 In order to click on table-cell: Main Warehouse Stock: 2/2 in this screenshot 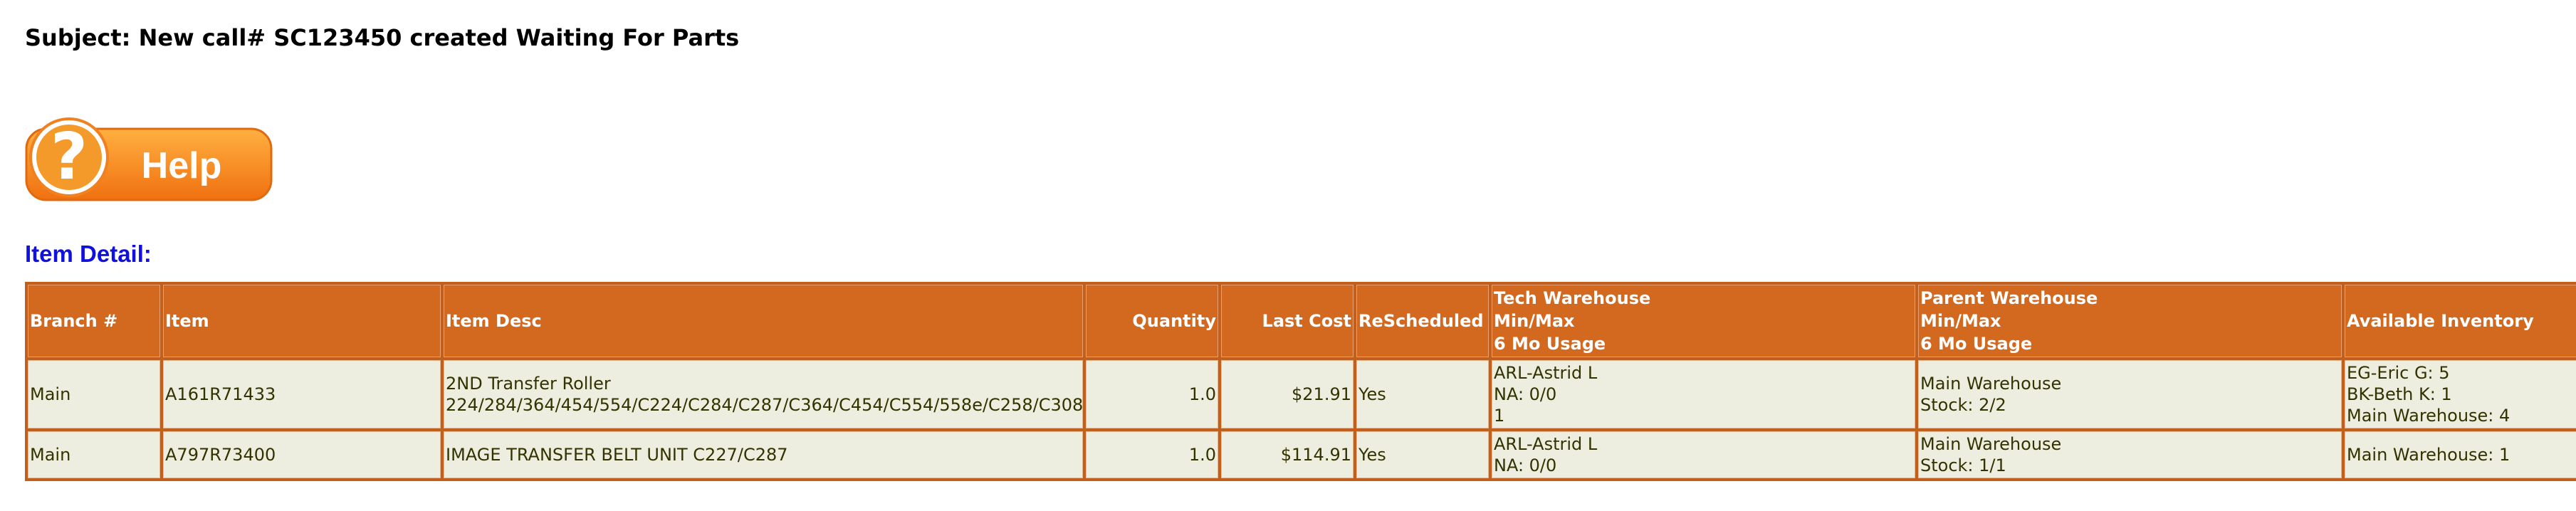, I will do `click(2130, 394)`.